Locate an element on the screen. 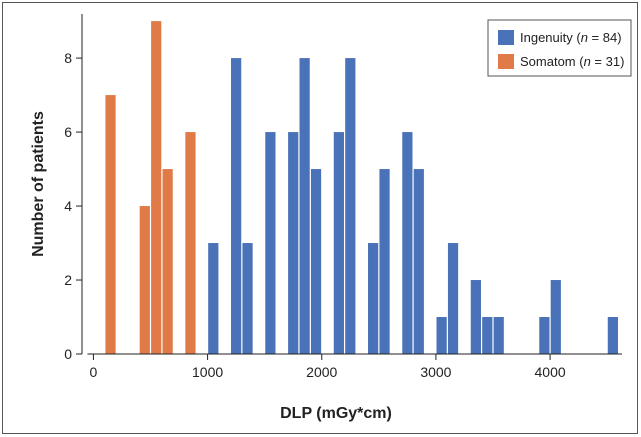  x-axis-title: DLP (mGy*cm) is located at coordinates (336, 413).